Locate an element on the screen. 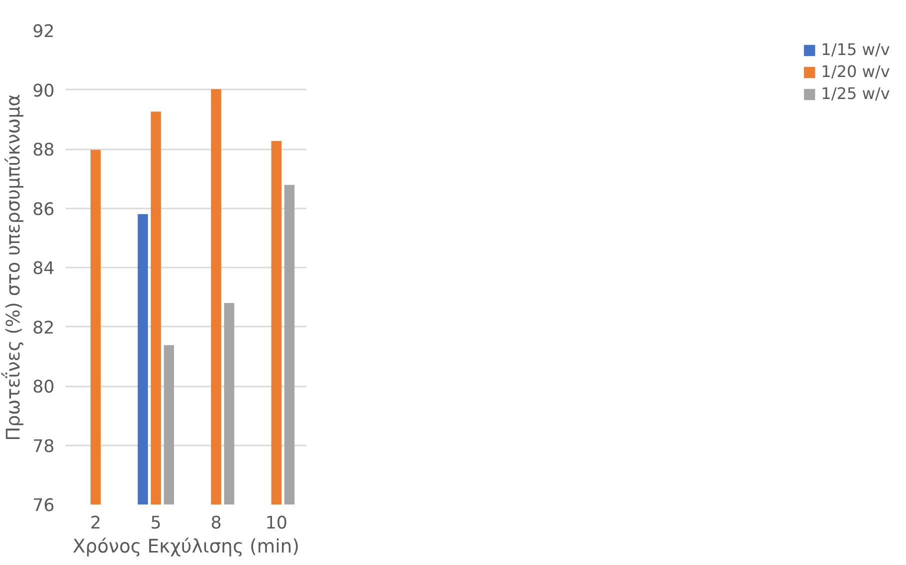 The height and width of the screenshot is (565, 906). y-tick-label: 90 is located at coordinates (43, 91).